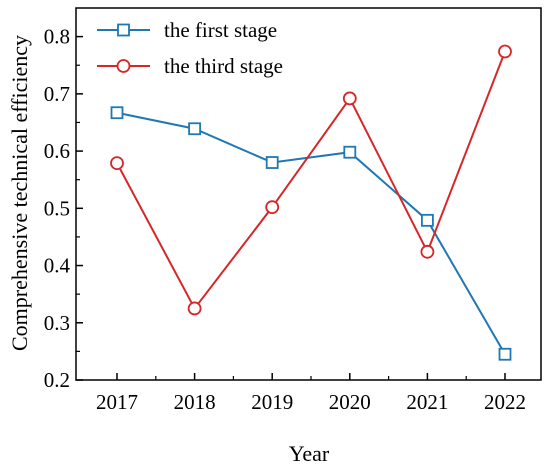 The width and height of the screenshot is (550, 469). I want to click on y-tick-label: 0.5, so click(57, 208).